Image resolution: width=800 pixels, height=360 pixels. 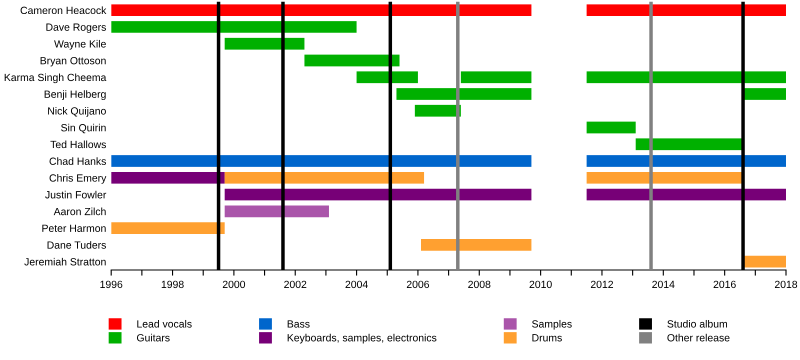 What do you see at coordinates (78, 179) in the screenshot?
I see `y-tick-label: Chris Emery` at bounding box center [78, 179].